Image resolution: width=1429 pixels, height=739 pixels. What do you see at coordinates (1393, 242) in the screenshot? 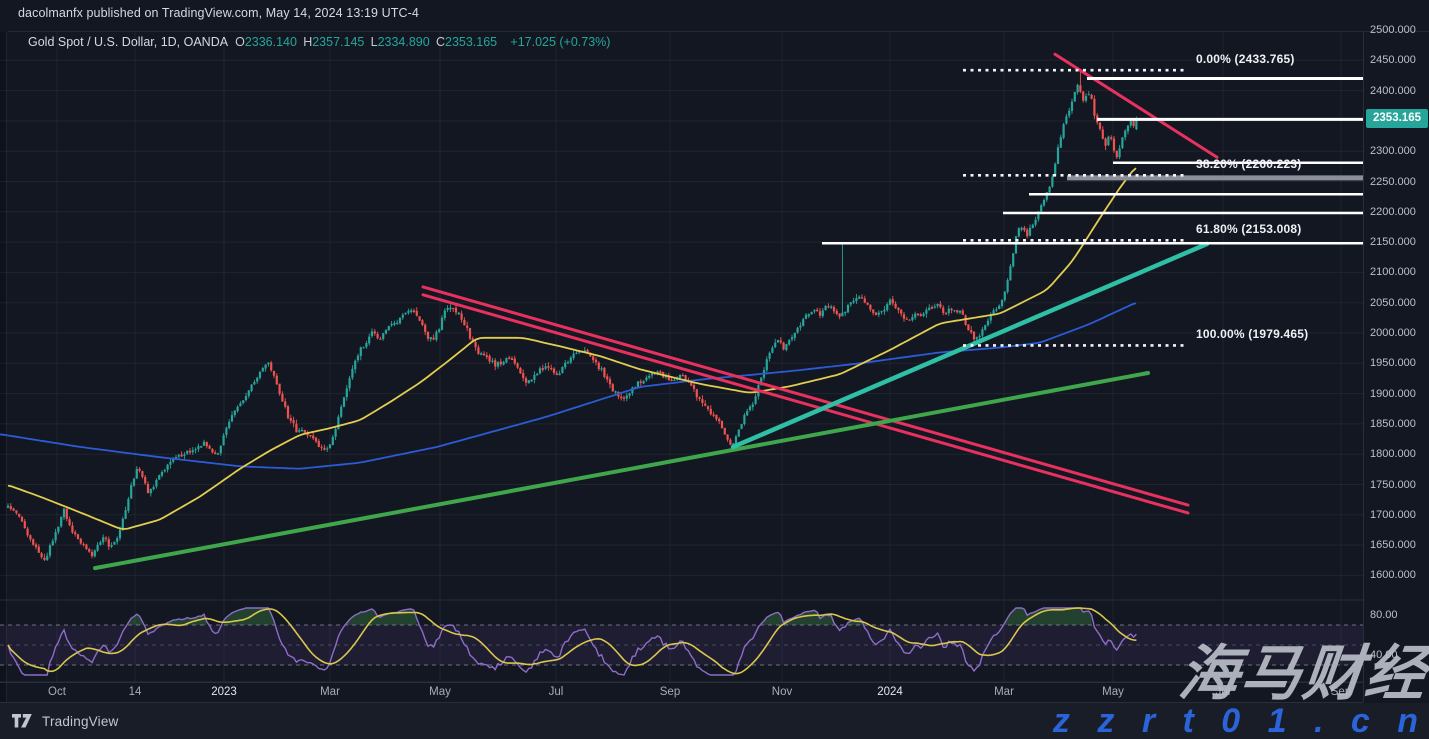
I see `price-axis-tick: 2150.000` at bounding box center [1393, 242].